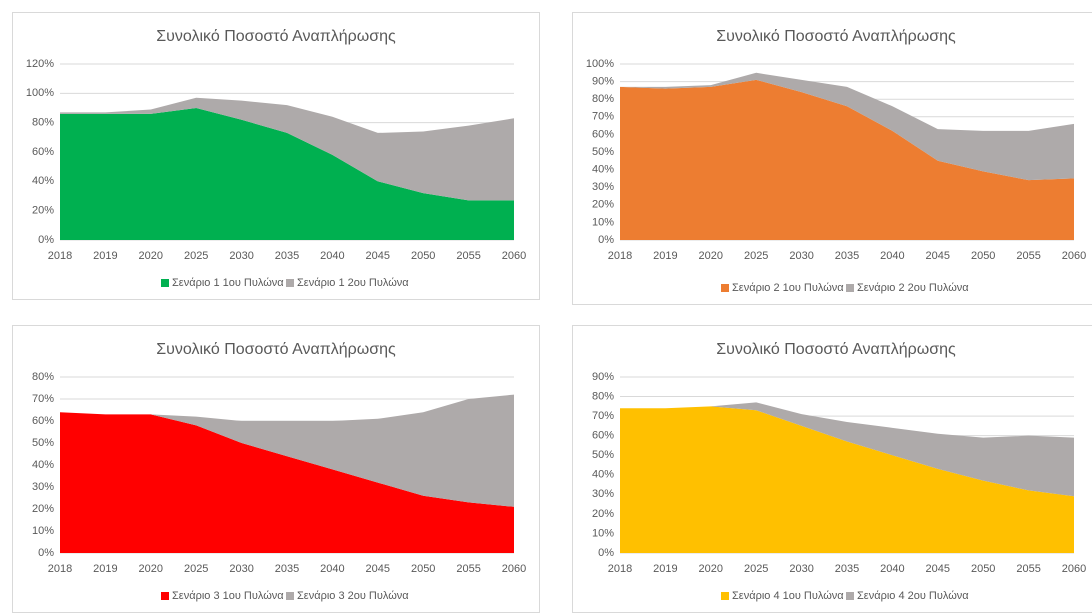 The image size is (1092, 613). Describe the element at coordinates (228, 596) in the screenshot. I see `legend-label: Σενάριο 3 1ου Πυλώνα` at that location.